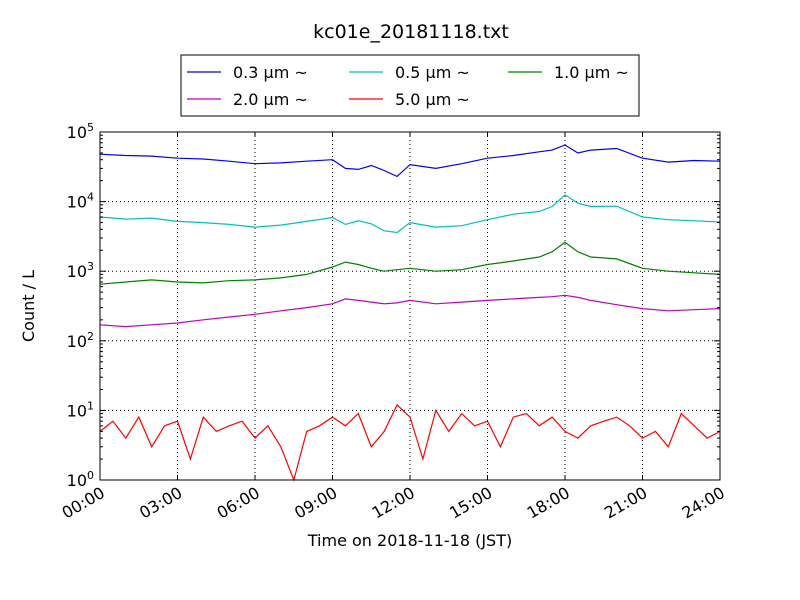 This screenshot has height=600, width=800. Describe the element at coordinates (703, 503) in the screenshot. I see `x-tick-label: 24:00` at that location.